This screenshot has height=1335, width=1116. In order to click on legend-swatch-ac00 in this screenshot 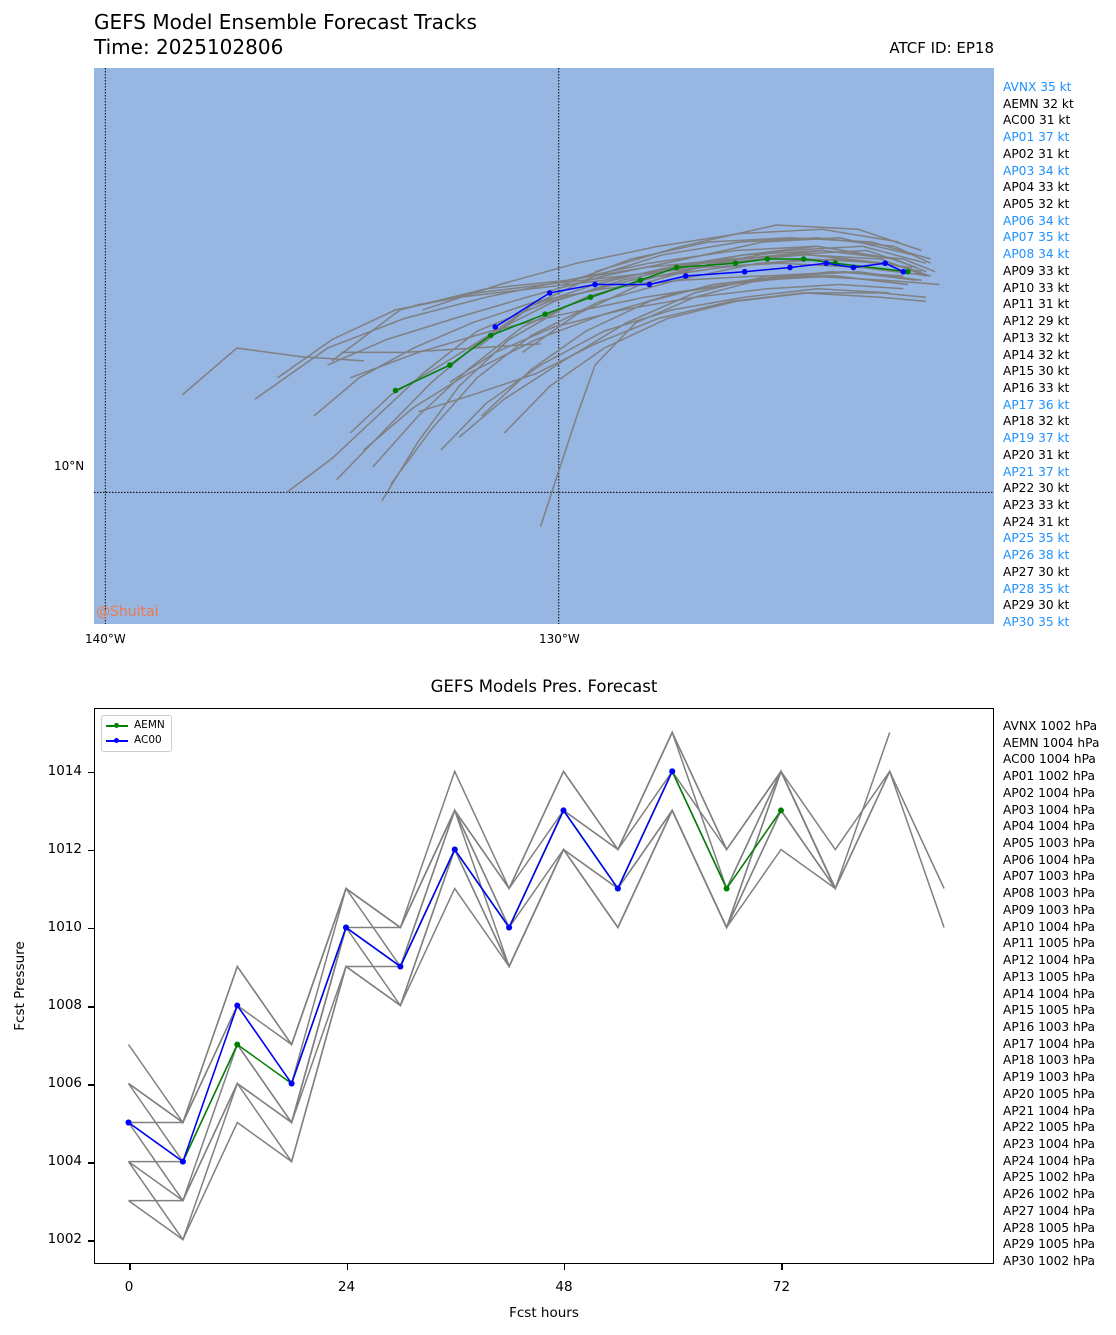, I will do `click(117, 741)`.